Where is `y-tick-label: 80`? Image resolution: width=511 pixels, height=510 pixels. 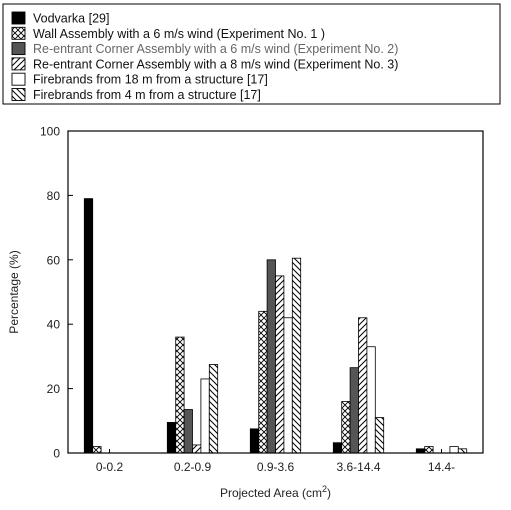 y-tick-label: 80 is located at coordinates (54, 196).